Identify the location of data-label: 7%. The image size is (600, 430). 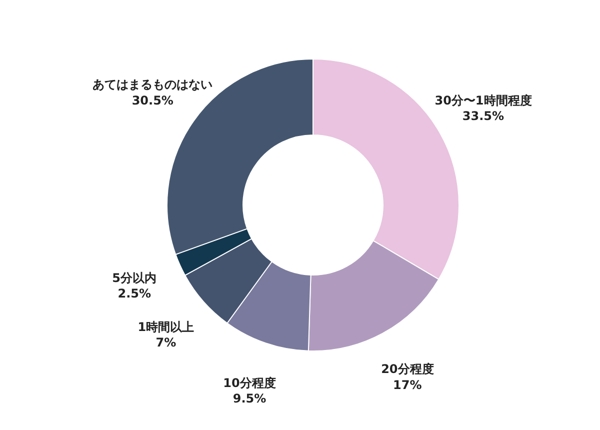
(166, 343).